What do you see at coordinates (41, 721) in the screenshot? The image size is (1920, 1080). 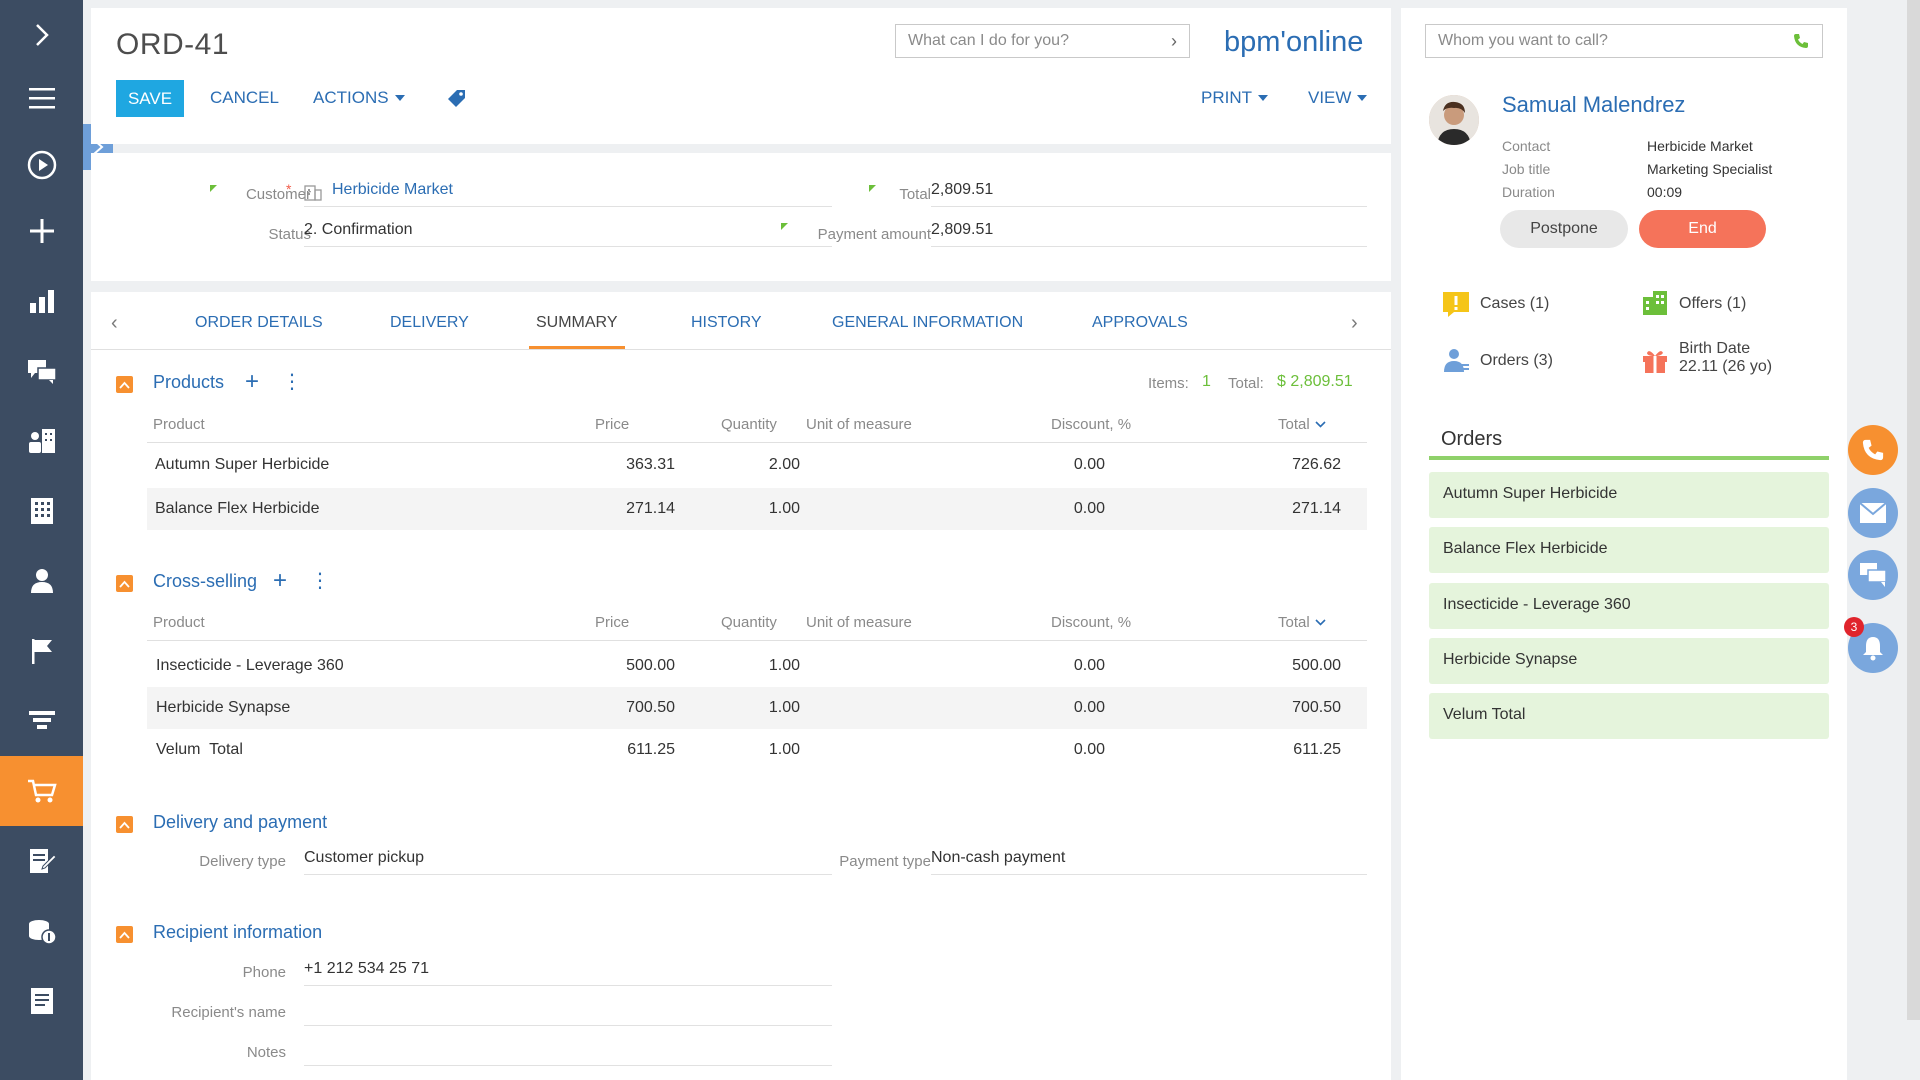 I see `funnel-icon` at bounding box center [41, 721].